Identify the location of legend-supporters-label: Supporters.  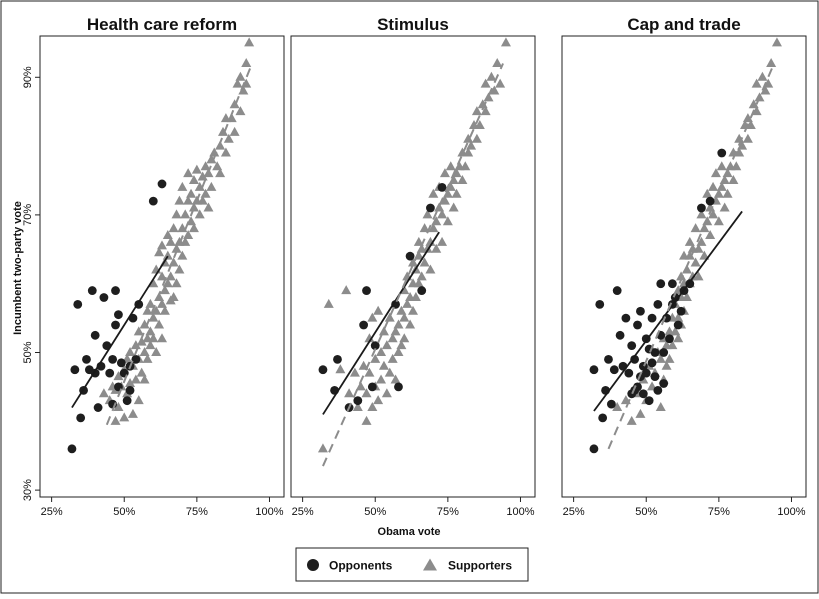
(480, 566).